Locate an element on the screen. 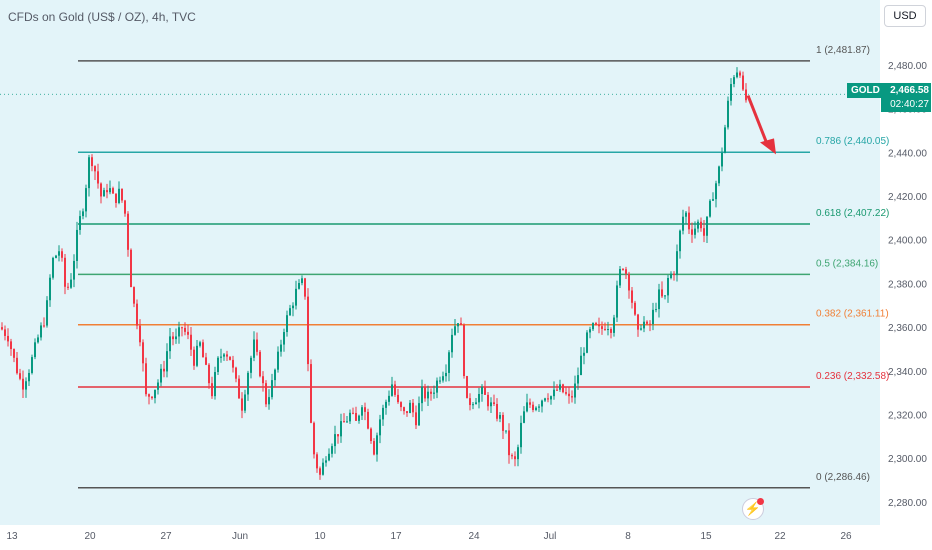 The height and width of the screenshot is (550, 932). price-tick-label: 2,420.00 is located at coordinates (907, 197).